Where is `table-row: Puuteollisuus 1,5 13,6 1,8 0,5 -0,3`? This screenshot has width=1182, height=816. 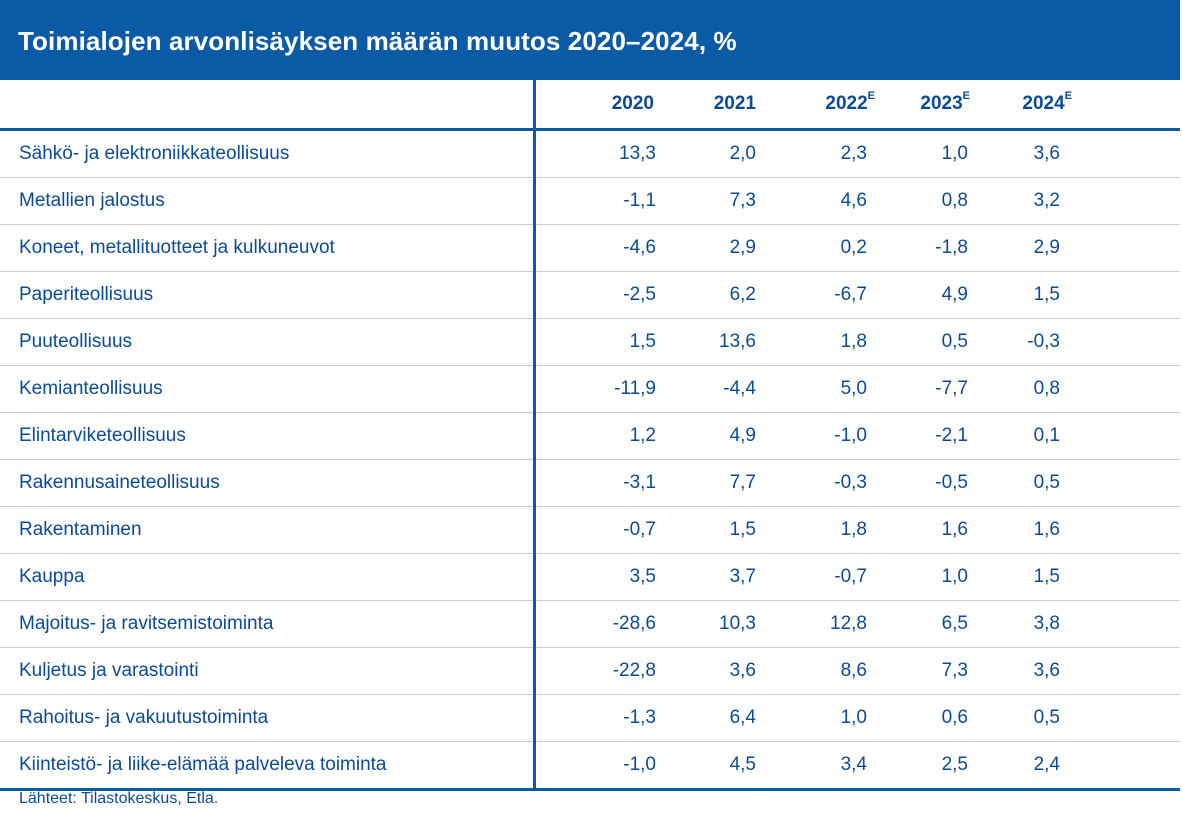
table-row: Puuteollisuus 1,5 13,6 1,8 0,5 -0,3 is located at coordinates (590, 342).